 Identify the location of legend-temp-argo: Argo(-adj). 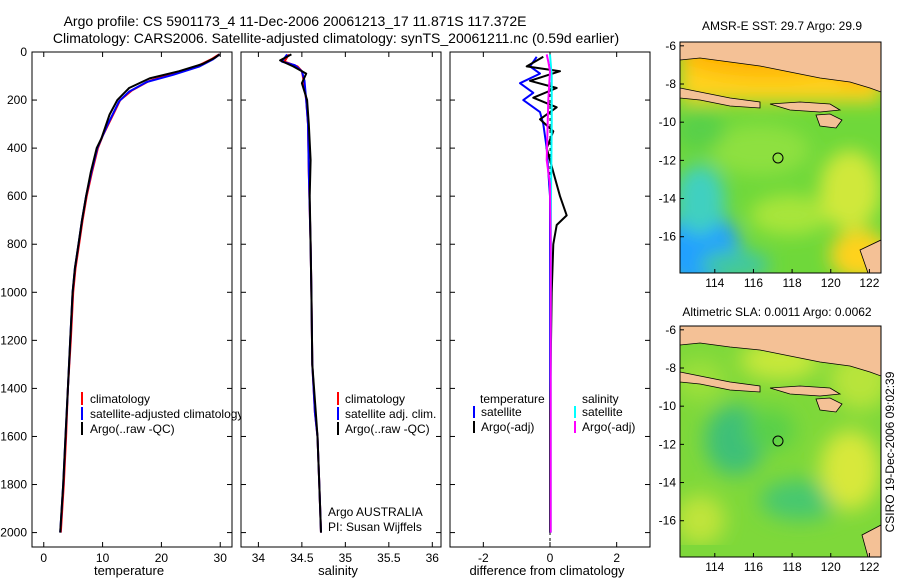
(507, 427).